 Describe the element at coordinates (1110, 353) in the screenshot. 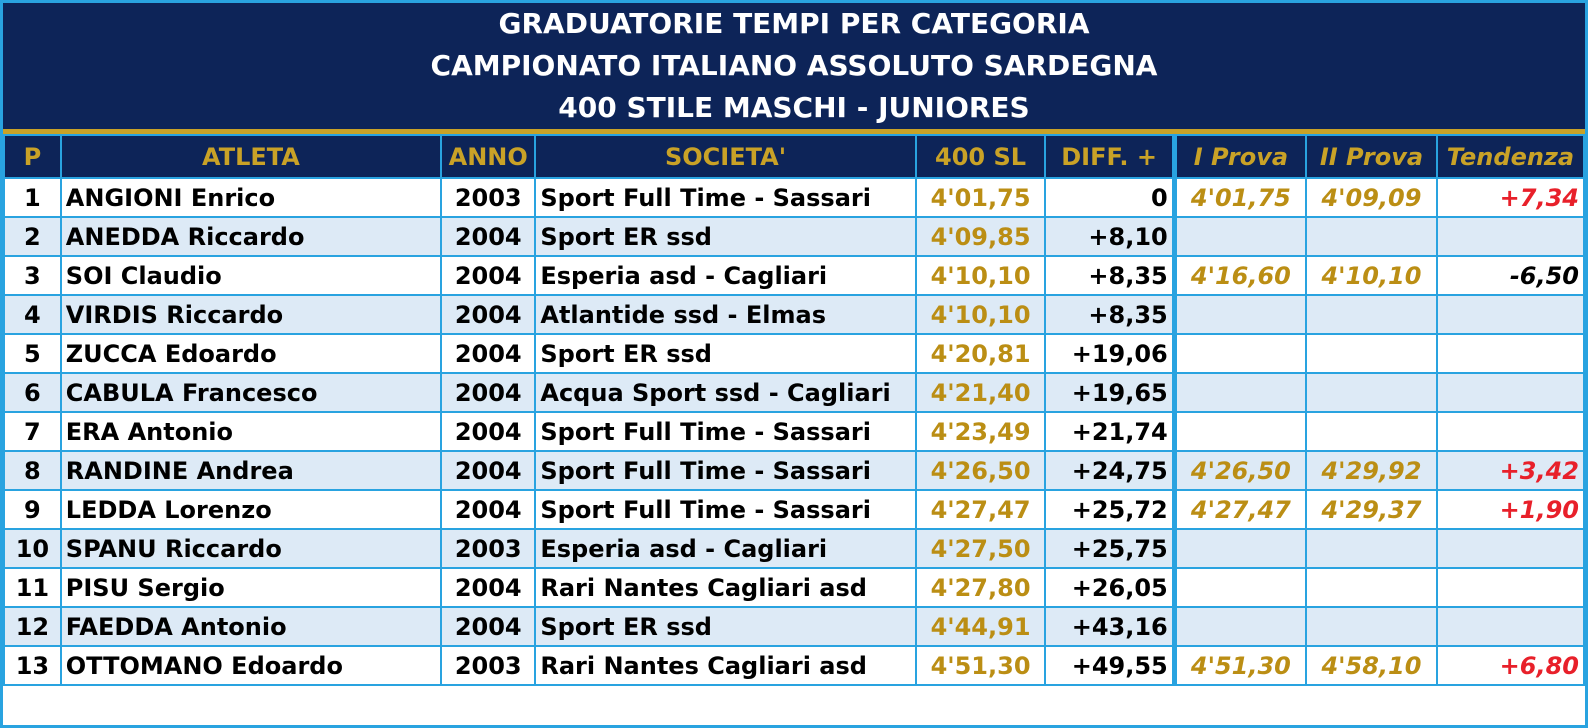

I see `cell-diff: +19,06` at that location.